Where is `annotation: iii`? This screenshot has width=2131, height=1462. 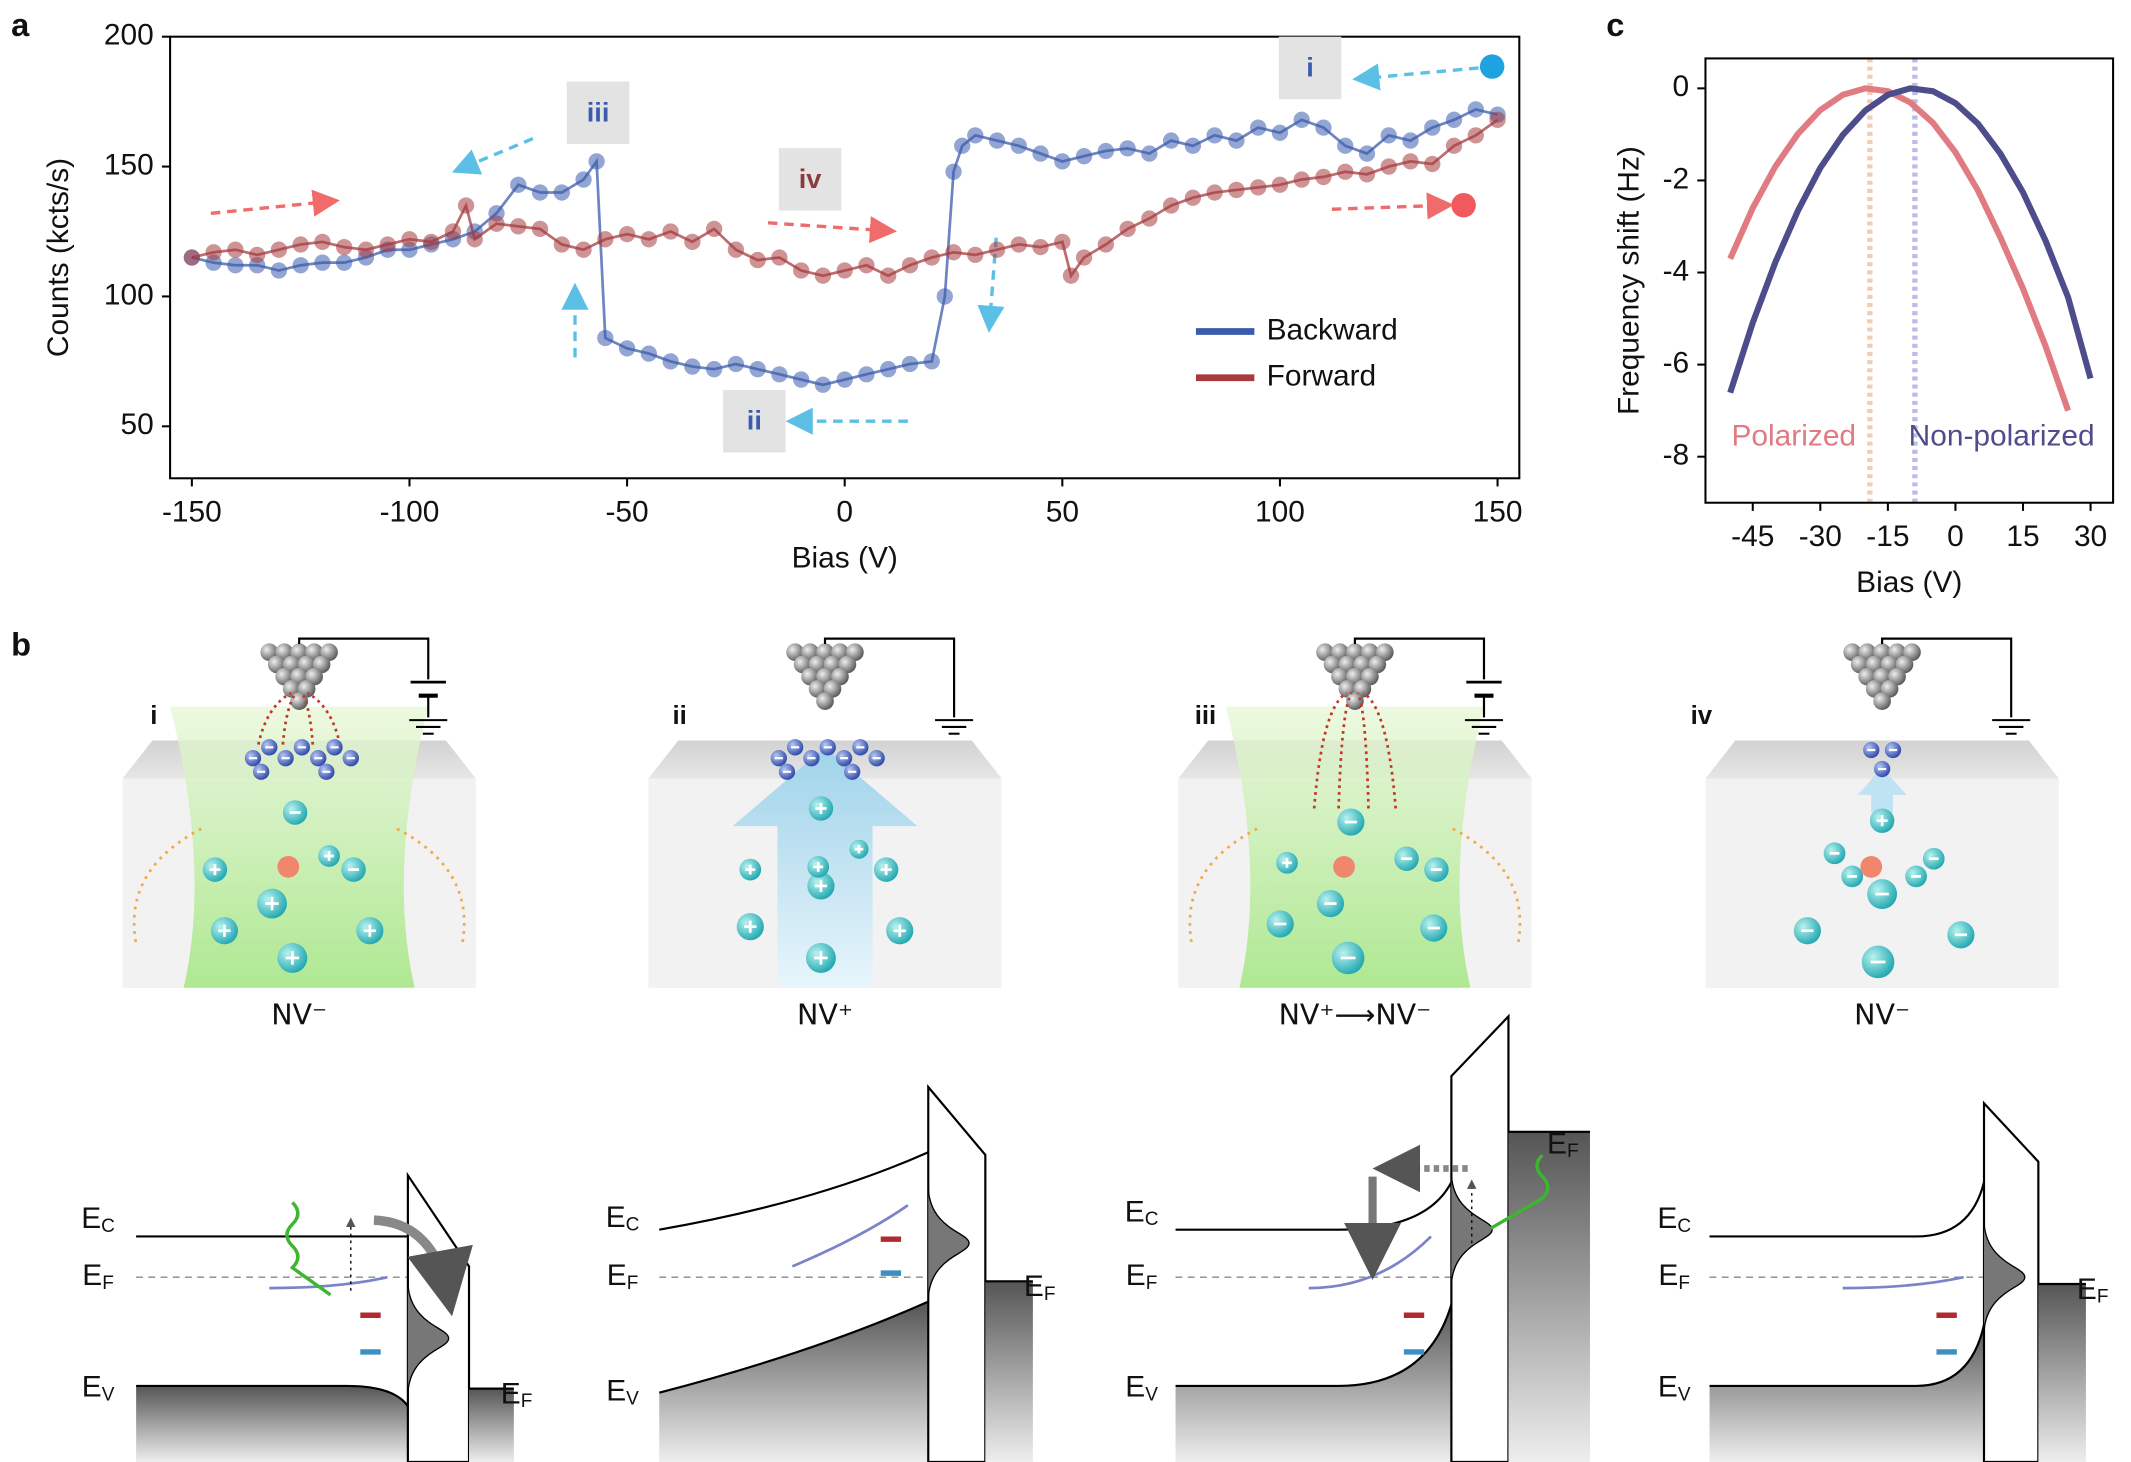
annotation: iii is located at coordinates (598, 111).